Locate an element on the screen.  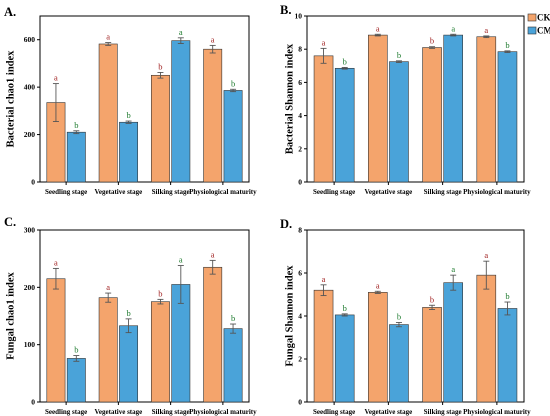
y-tick-label: 100 is located at coordinates (30, 344).